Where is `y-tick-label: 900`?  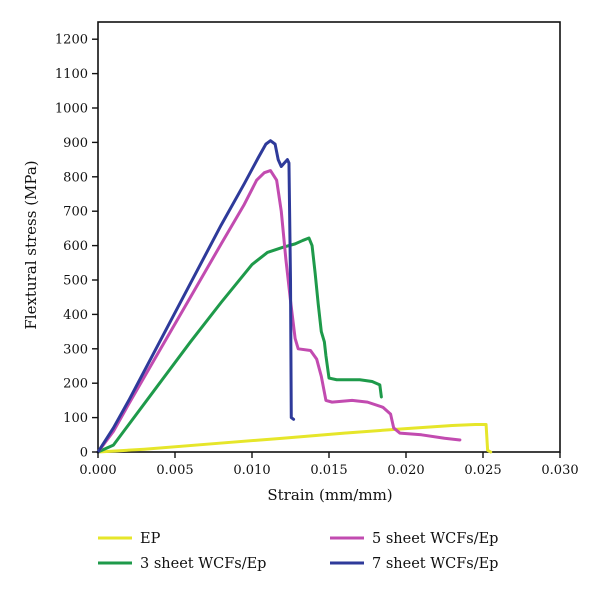
y-tick-label: 900 is located at coordinates (75, 143).